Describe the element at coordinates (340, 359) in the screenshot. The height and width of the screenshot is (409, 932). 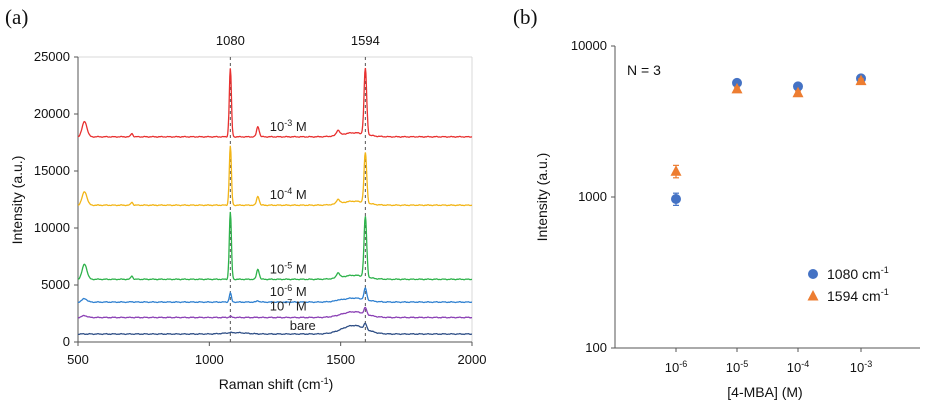
I see `plot-a-x-tick-label: 1500` at that location.